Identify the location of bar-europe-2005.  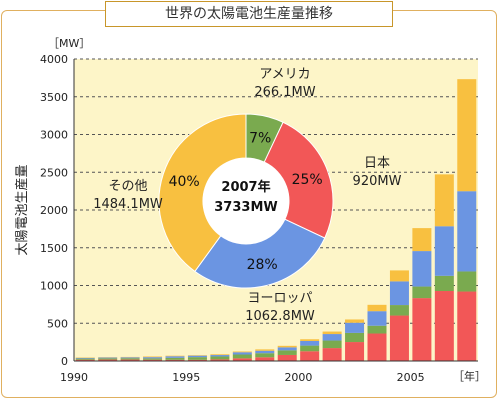
(422, 269).